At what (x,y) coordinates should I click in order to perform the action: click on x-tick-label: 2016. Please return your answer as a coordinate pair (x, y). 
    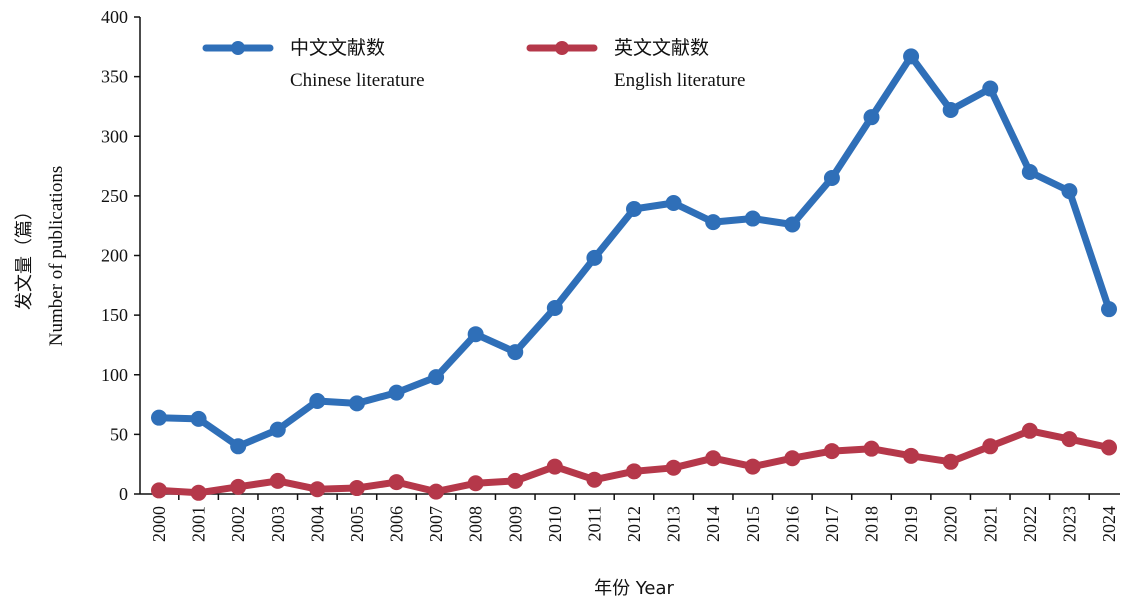
    Looking at the image, I should click on (792, 524).